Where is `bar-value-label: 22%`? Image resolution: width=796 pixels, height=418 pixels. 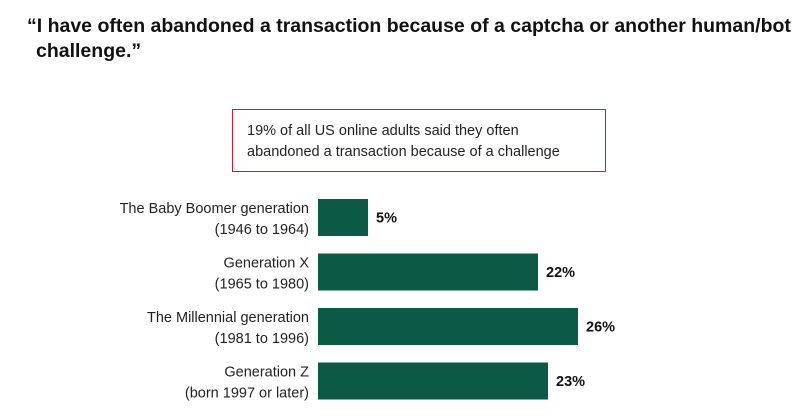
bar-value-label: 22% is located at coordinates (560, 273).